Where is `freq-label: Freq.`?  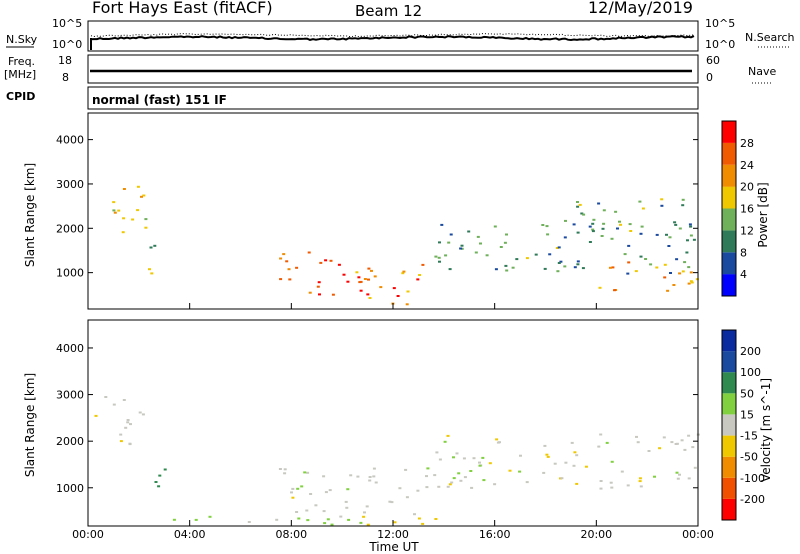 freq-label: Freq. is located at coordinates (21, 61).